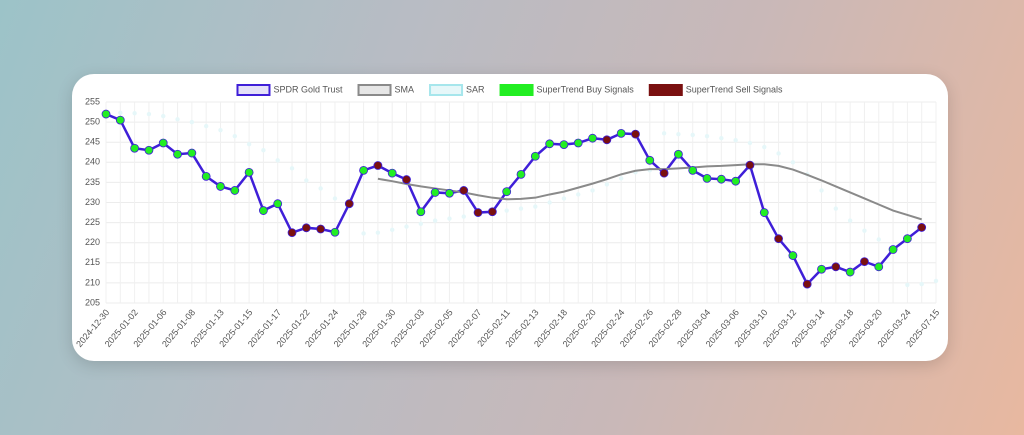  What do you see at coordinates (92, 162) in the screenshot?
I see `y-tick-label: 240` at bounding box center [92, 162].